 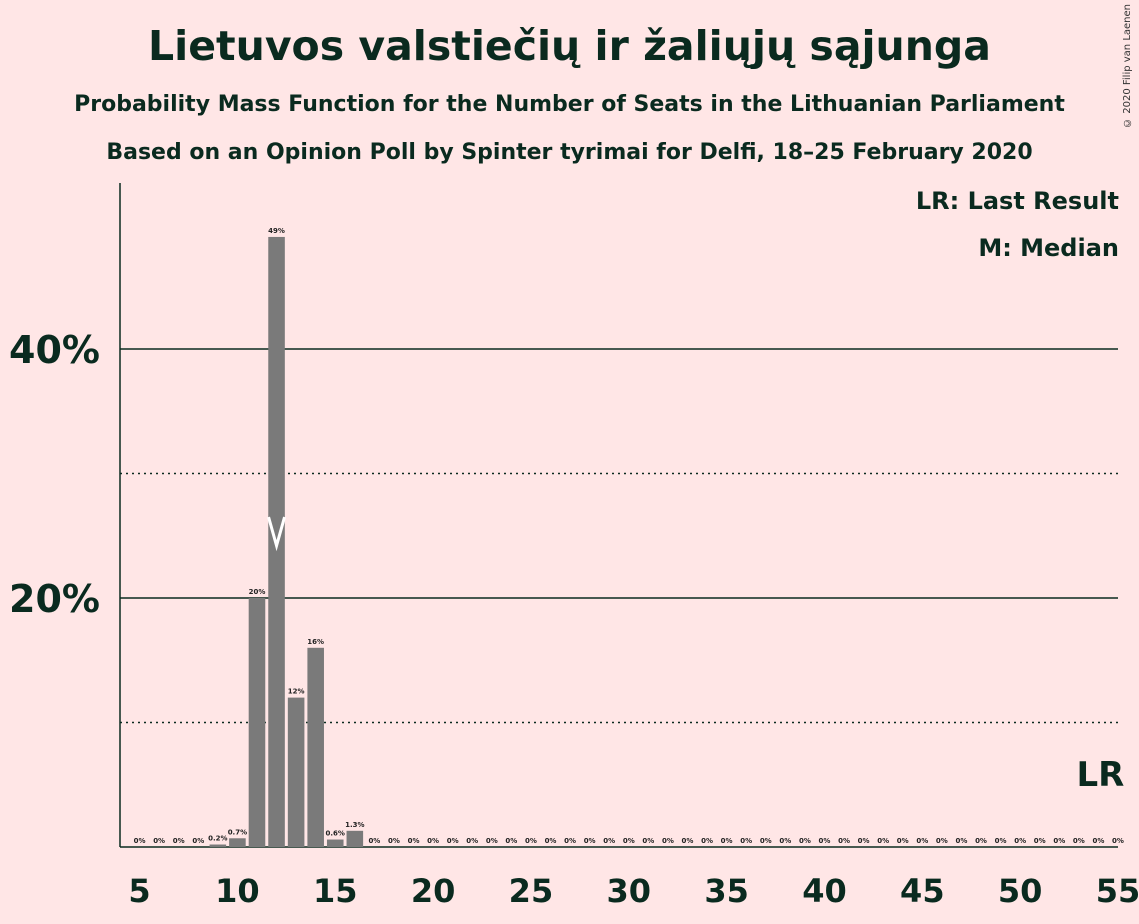 I want to click on x-tick-label: 20, so click(x=433, y=891).